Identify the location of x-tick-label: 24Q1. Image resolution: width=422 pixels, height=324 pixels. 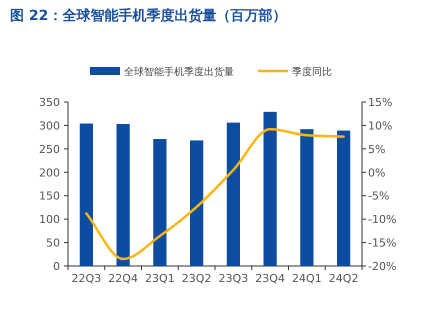
(307, 278).